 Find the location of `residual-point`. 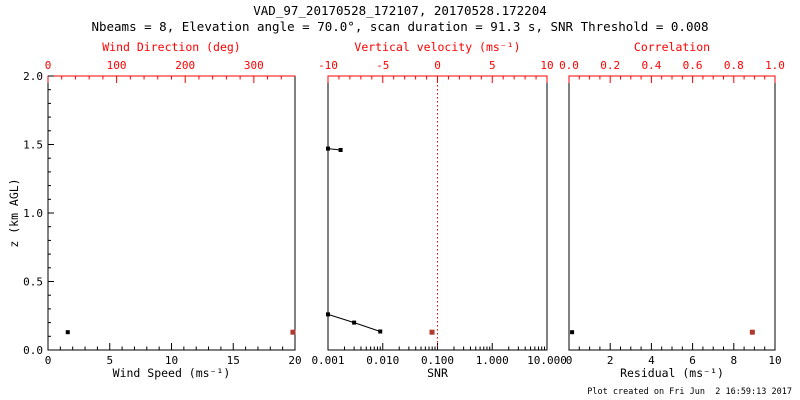

residual-point is located at coordinates (572, 332).